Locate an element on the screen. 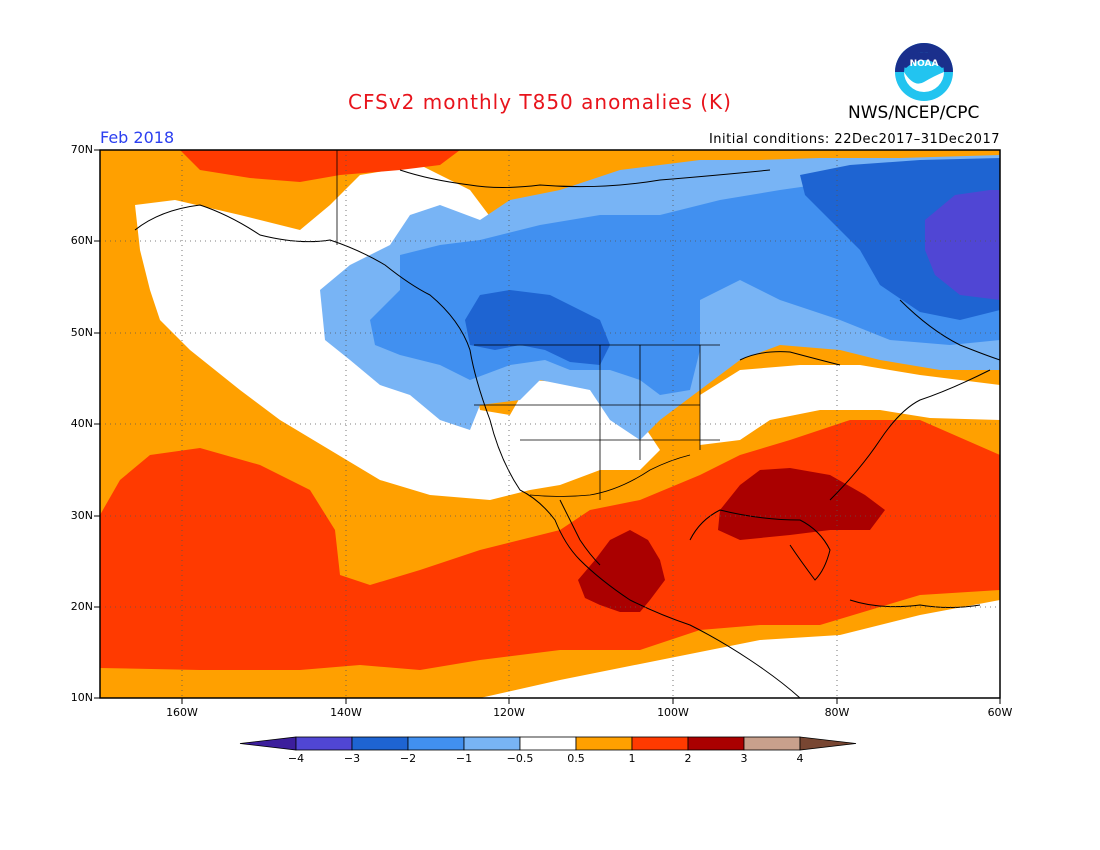 This screenshot has width=1100, height=850. lon-label: 140W is located at coordinates (346, 712).